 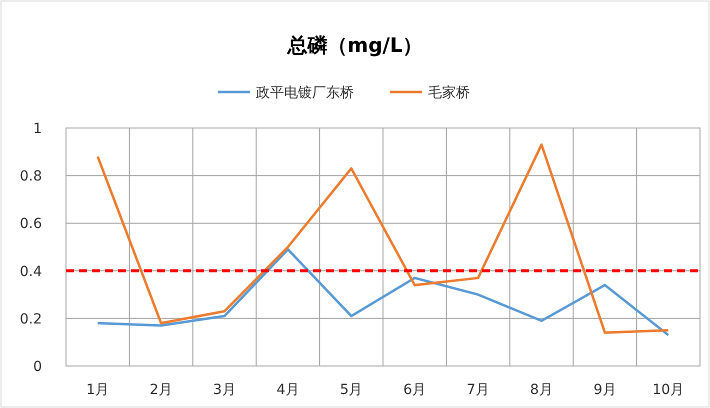 I want to click on x-tick-label: 10月, so click(x=668, y=390).